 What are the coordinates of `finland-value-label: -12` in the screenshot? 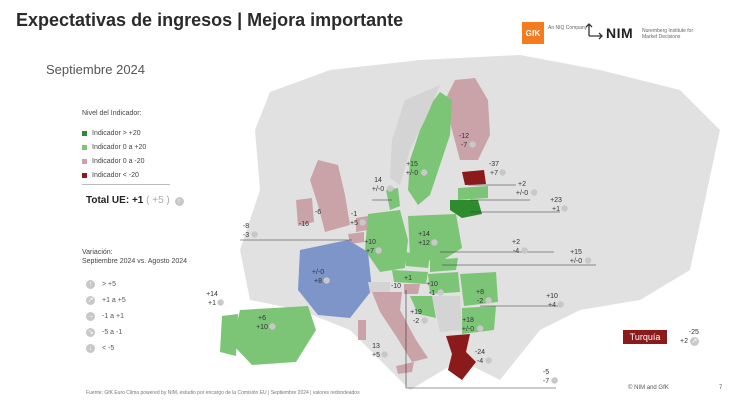 It's located at (464, 136).